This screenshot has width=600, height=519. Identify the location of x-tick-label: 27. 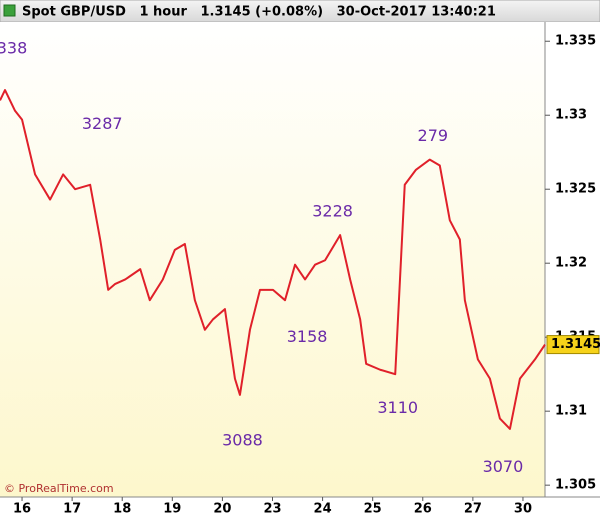
(473, 509).